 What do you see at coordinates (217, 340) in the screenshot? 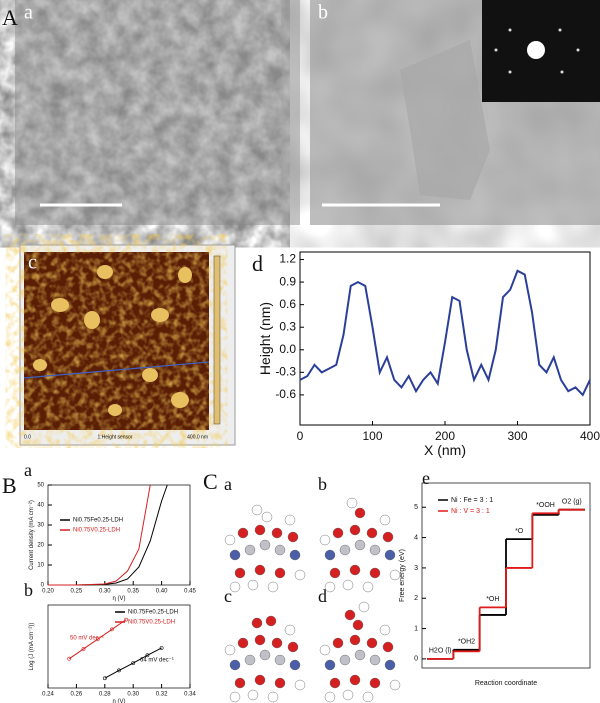
I see `color-bar` at bounding box center [217, 340].